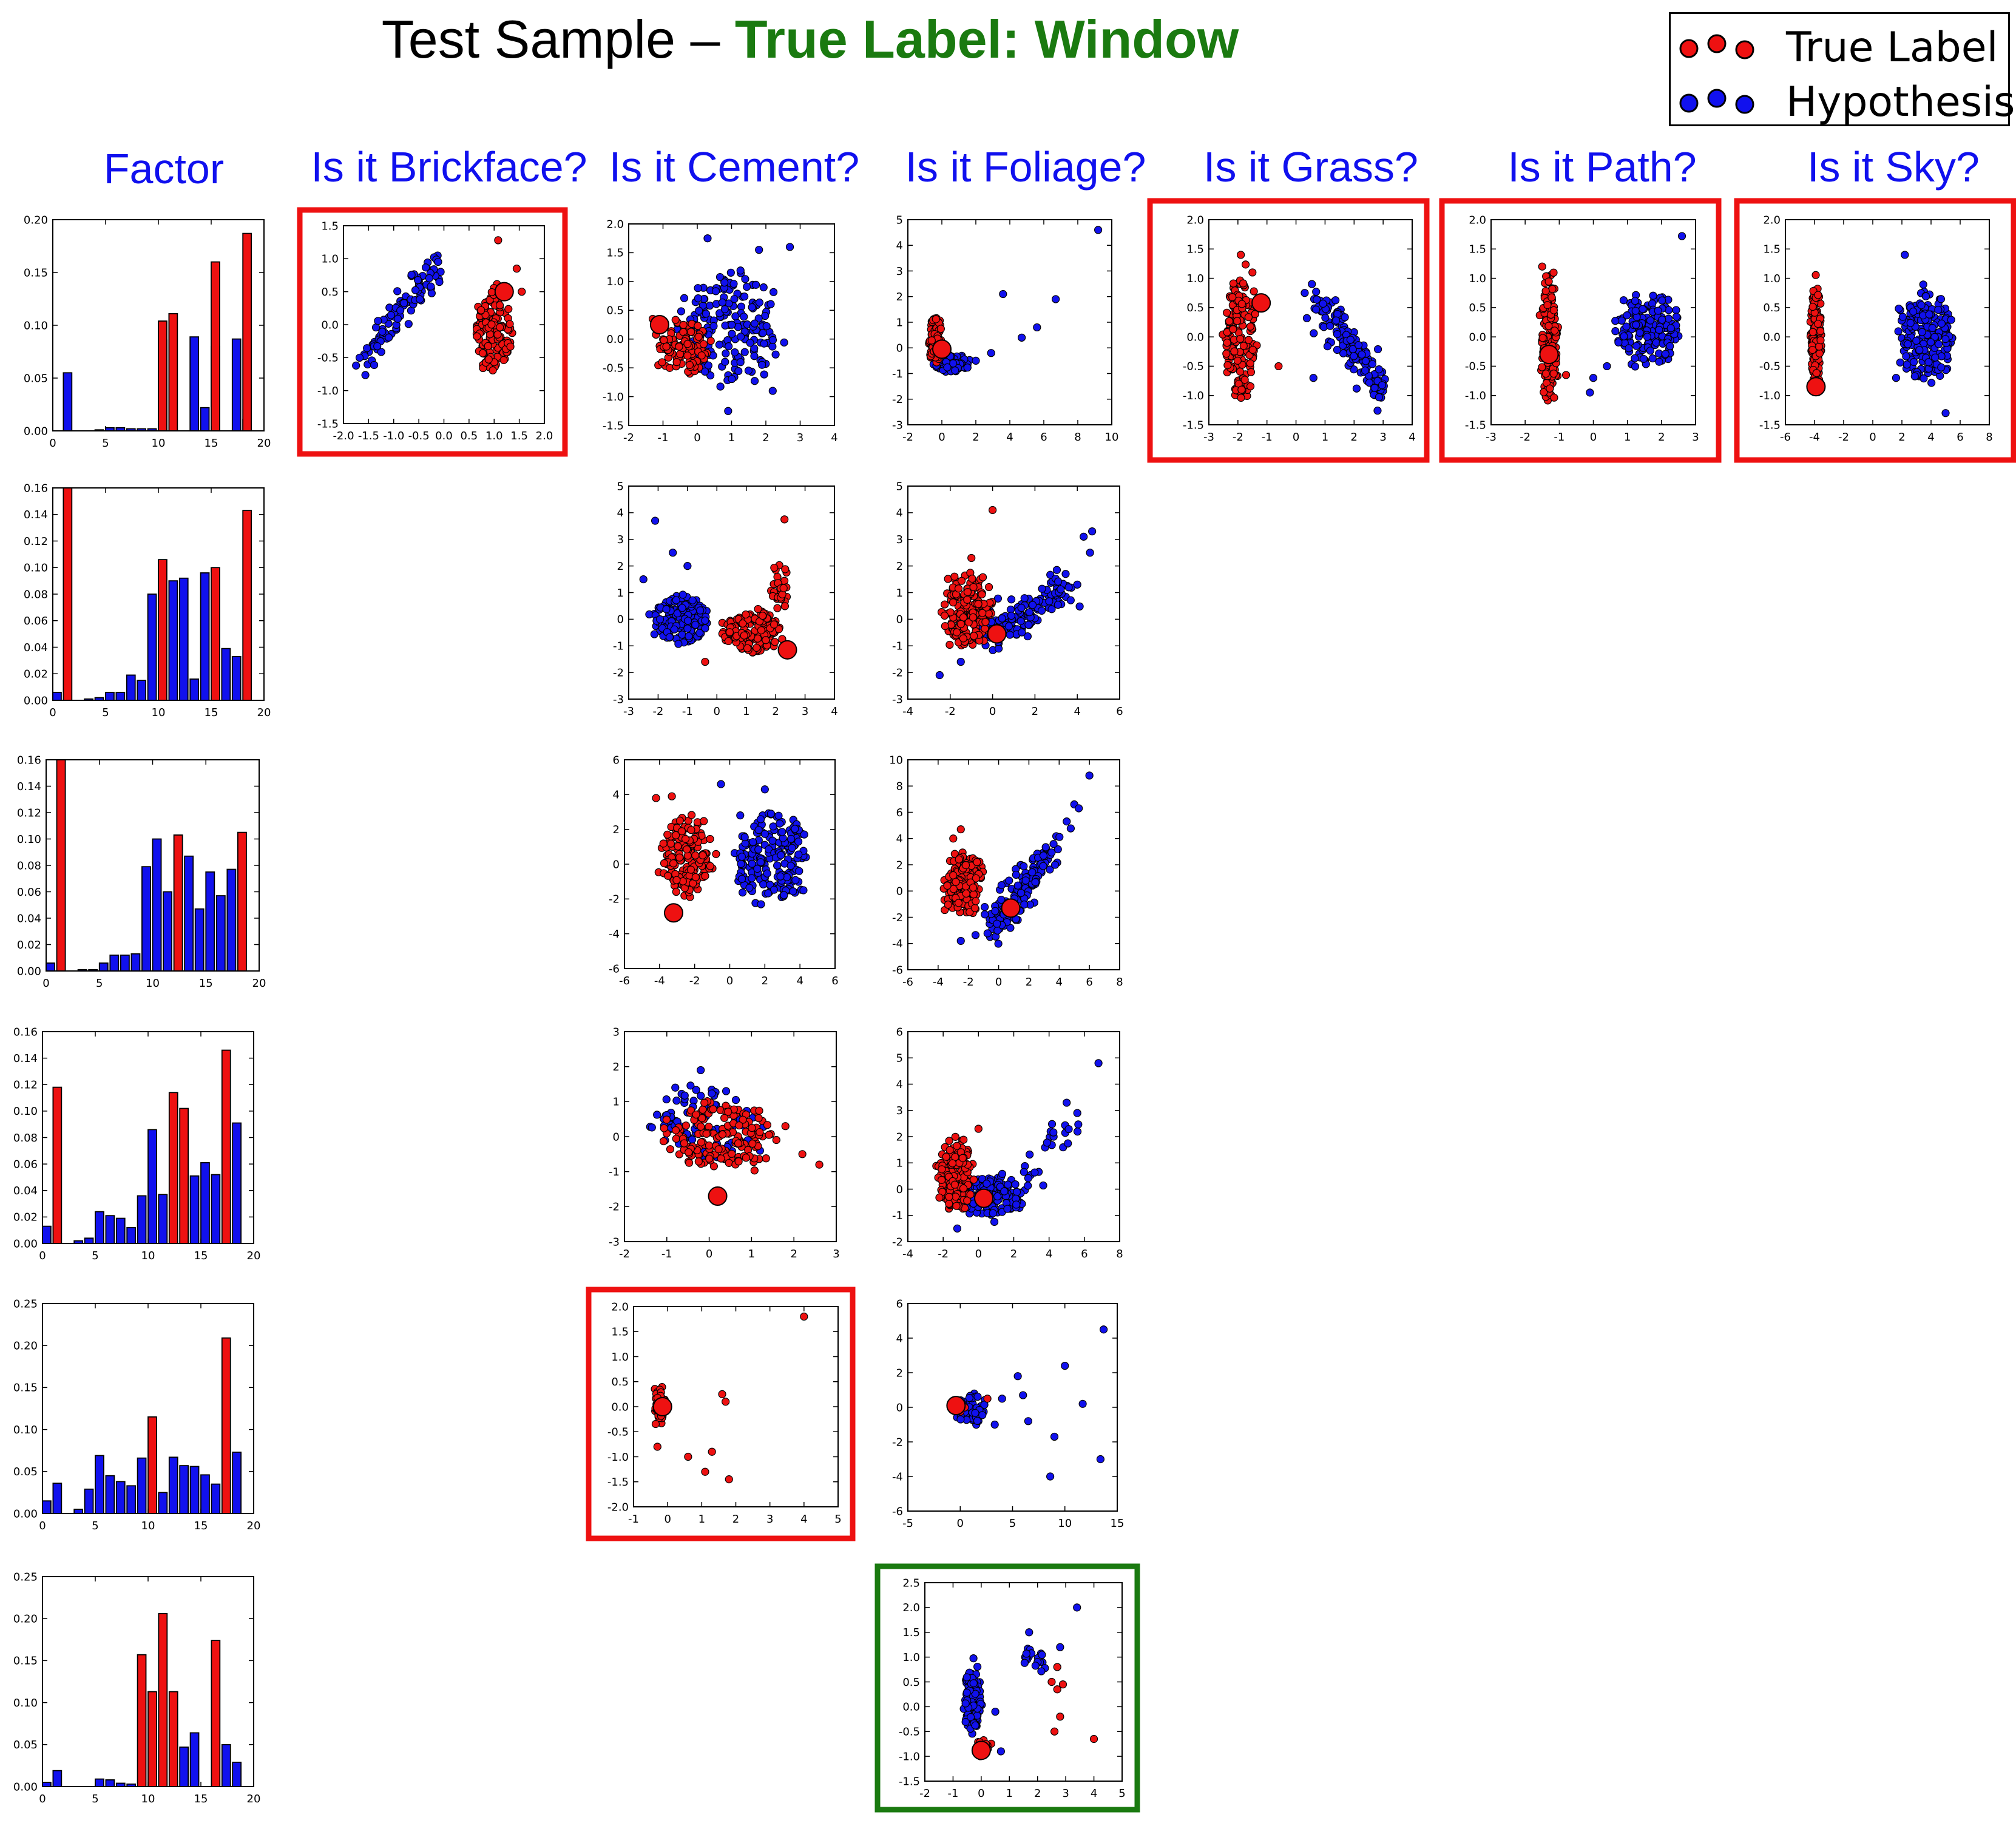 The height and width of the screenshot is (1823, 2016). I want to click on x-tick-label: 15, so click(211, 443).